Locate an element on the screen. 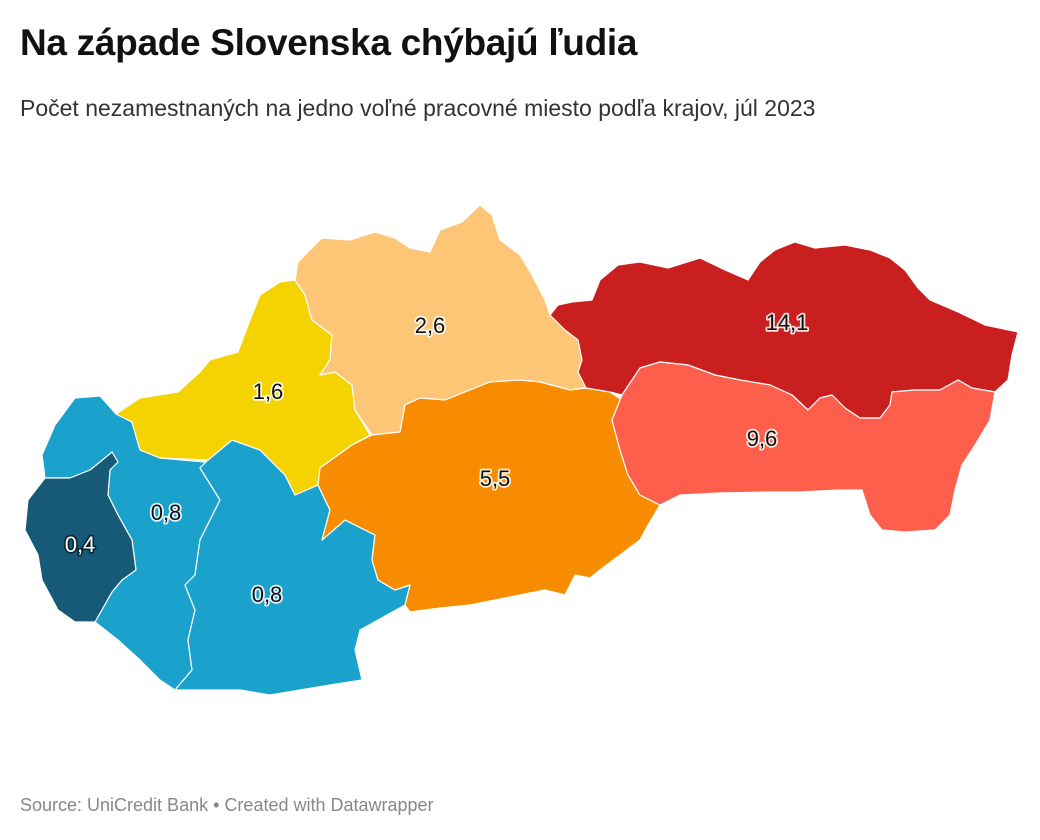  source-text: Source: UniCredit Bank is located at coordinates (114, 805).